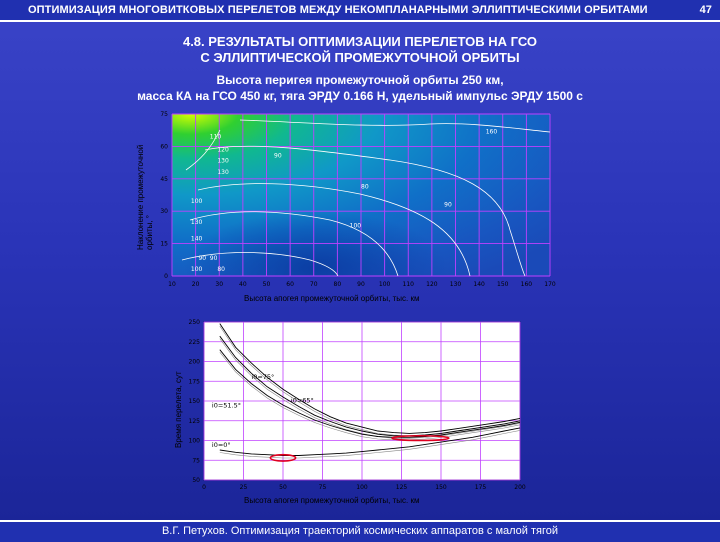 The image size is (720, 542). I want to click on line-series-shadow, so click(370, 396).